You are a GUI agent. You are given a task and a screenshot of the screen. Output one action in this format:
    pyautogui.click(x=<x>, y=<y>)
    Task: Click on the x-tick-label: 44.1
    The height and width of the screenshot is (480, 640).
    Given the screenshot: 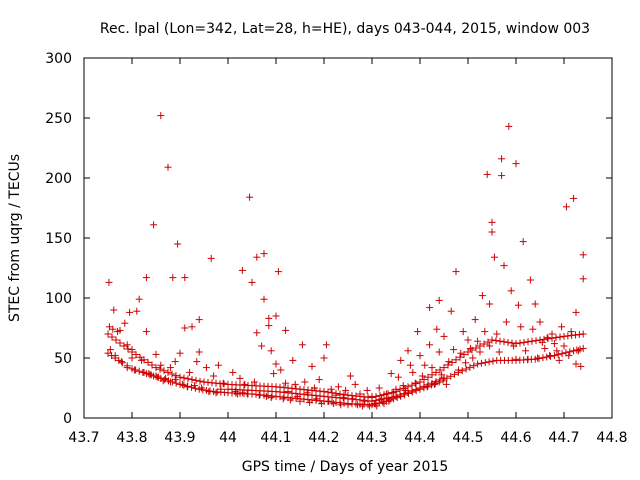 What is the action you would take?
    pyautogui.click(x=275, y=438)
    